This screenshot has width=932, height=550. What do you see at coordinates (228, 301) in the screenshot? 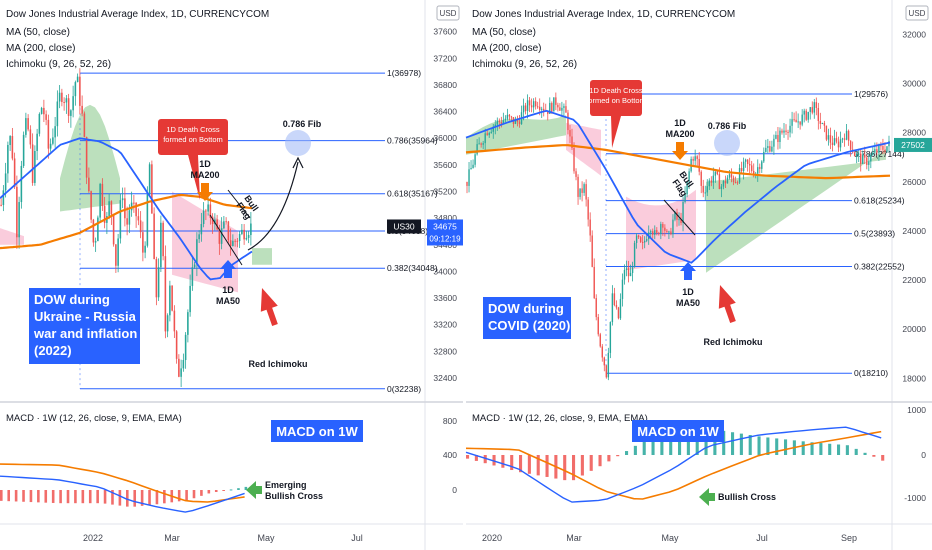
I see `ma50-annotation: MA50` at bounding box center [228, 301].